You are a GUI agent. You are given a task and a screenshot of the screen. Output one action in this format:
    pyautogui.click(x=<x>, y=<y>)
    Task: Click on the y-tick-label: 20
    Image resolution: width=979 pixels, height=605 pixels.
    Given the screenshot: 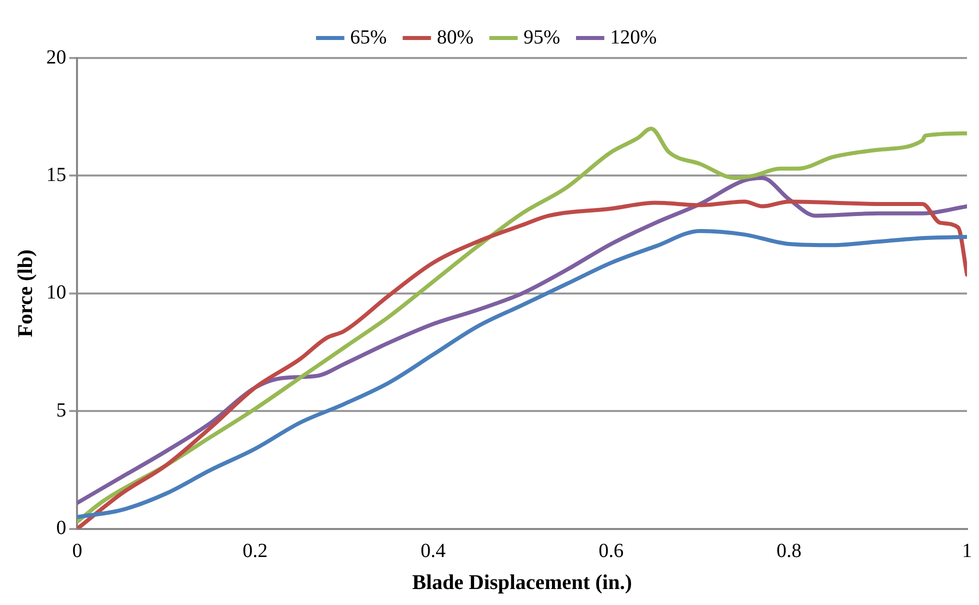 What is the action you would take?
    pyautogui.click(x=56, y=57)
    